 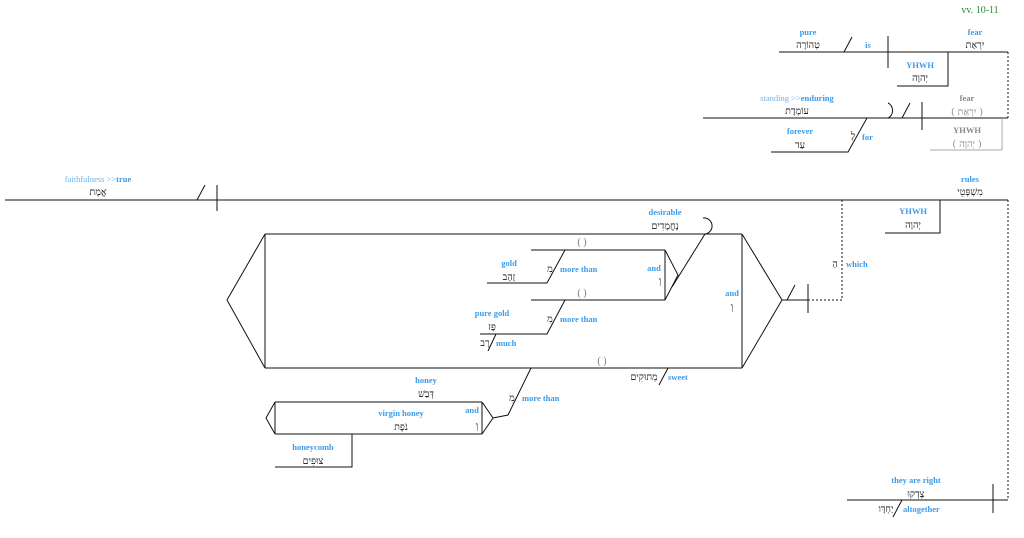 What do you see at coordinates (808, 45) in the screenshot?
I see `pure-hebrew: טְהוֹרָה` at bounding box center [808, 45].